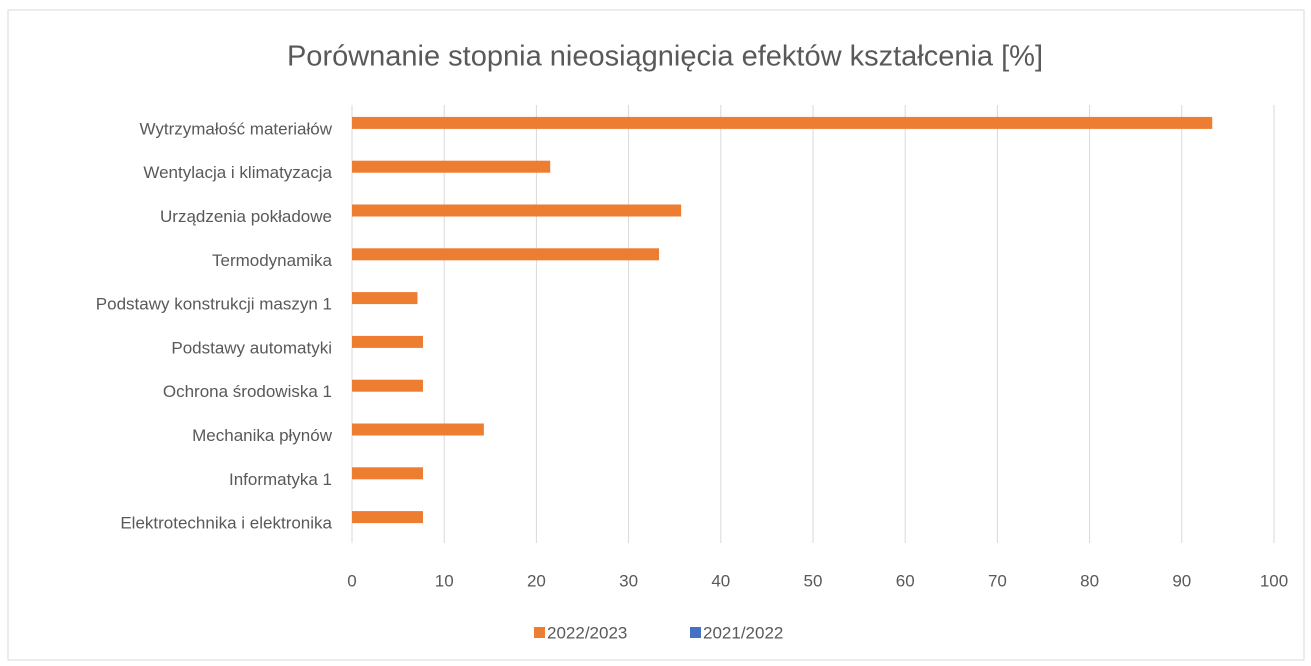  What do you see at coordinates (235, 128) in the screenshot?
I see `y-tick-label: Wytrzymałość materiałów` at bounding box center [235, 128].